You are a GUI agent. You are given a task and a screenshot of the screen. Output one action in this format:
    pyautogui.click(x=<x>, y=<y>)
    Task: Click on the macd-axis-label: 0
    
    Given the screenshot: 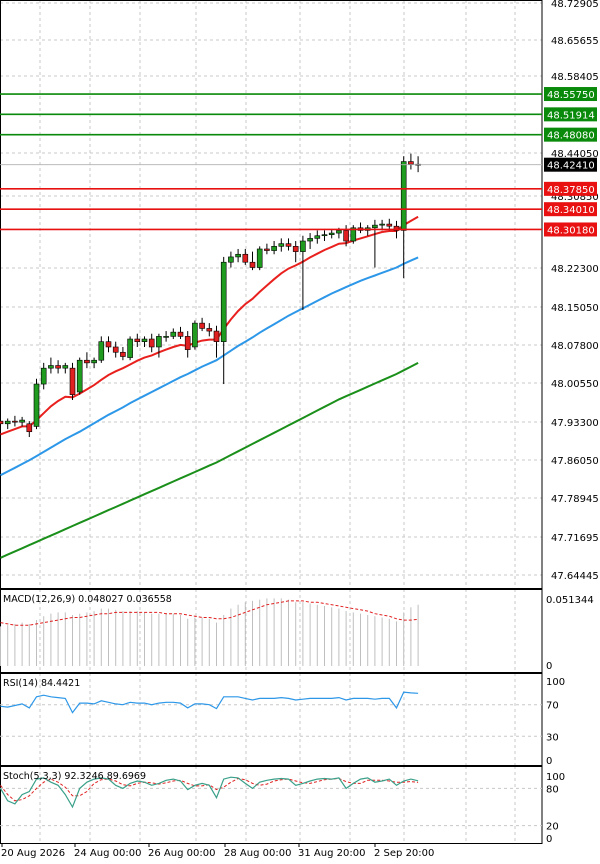 What is the action you would take?
    pyautogui.click(x=549, y=666)
    